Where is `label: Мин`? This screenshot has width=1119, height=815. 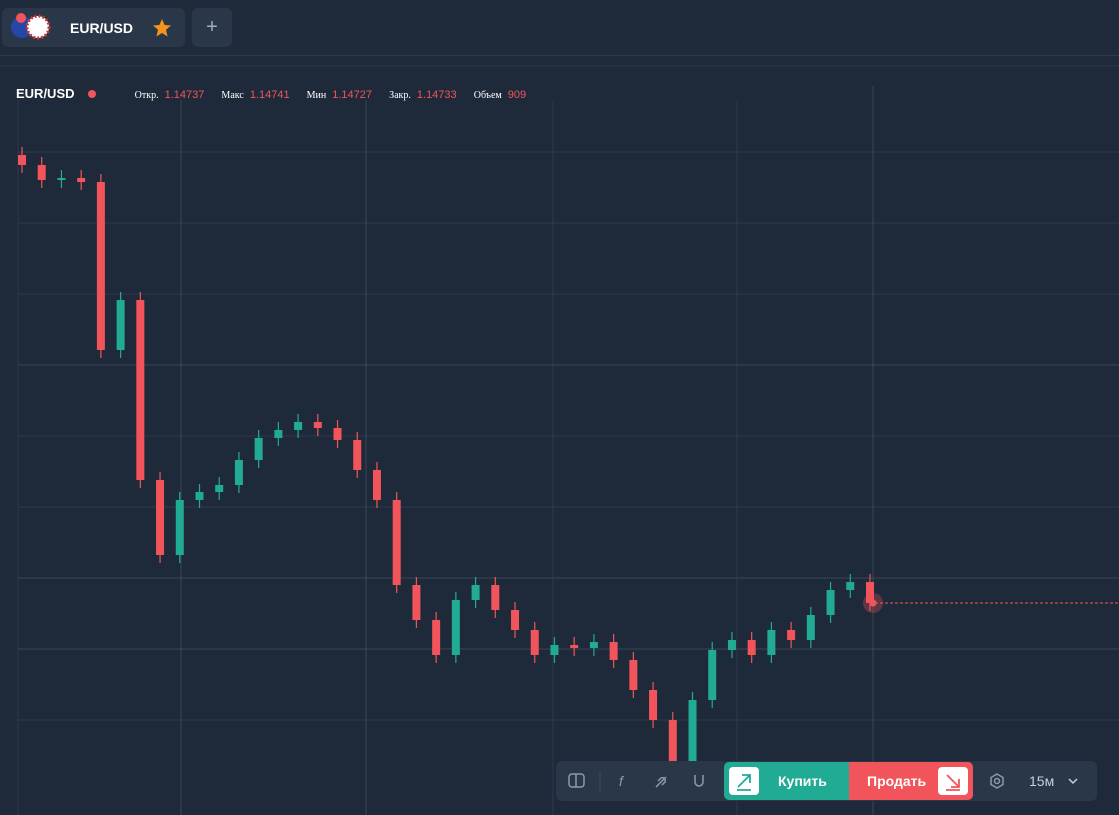 label: Мин is located at coordinates (316, 95).